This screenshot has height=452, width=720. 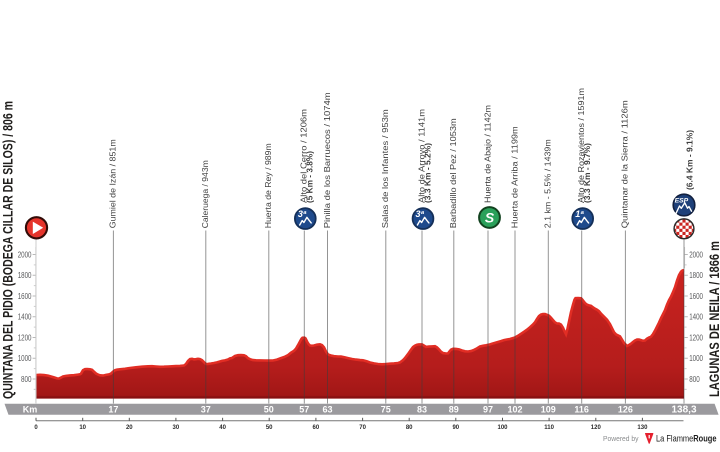 What do you see at coordinates (579, 214) in the screenshot?
I see `svg-text: 1ª` at bounding box center [579, 214].